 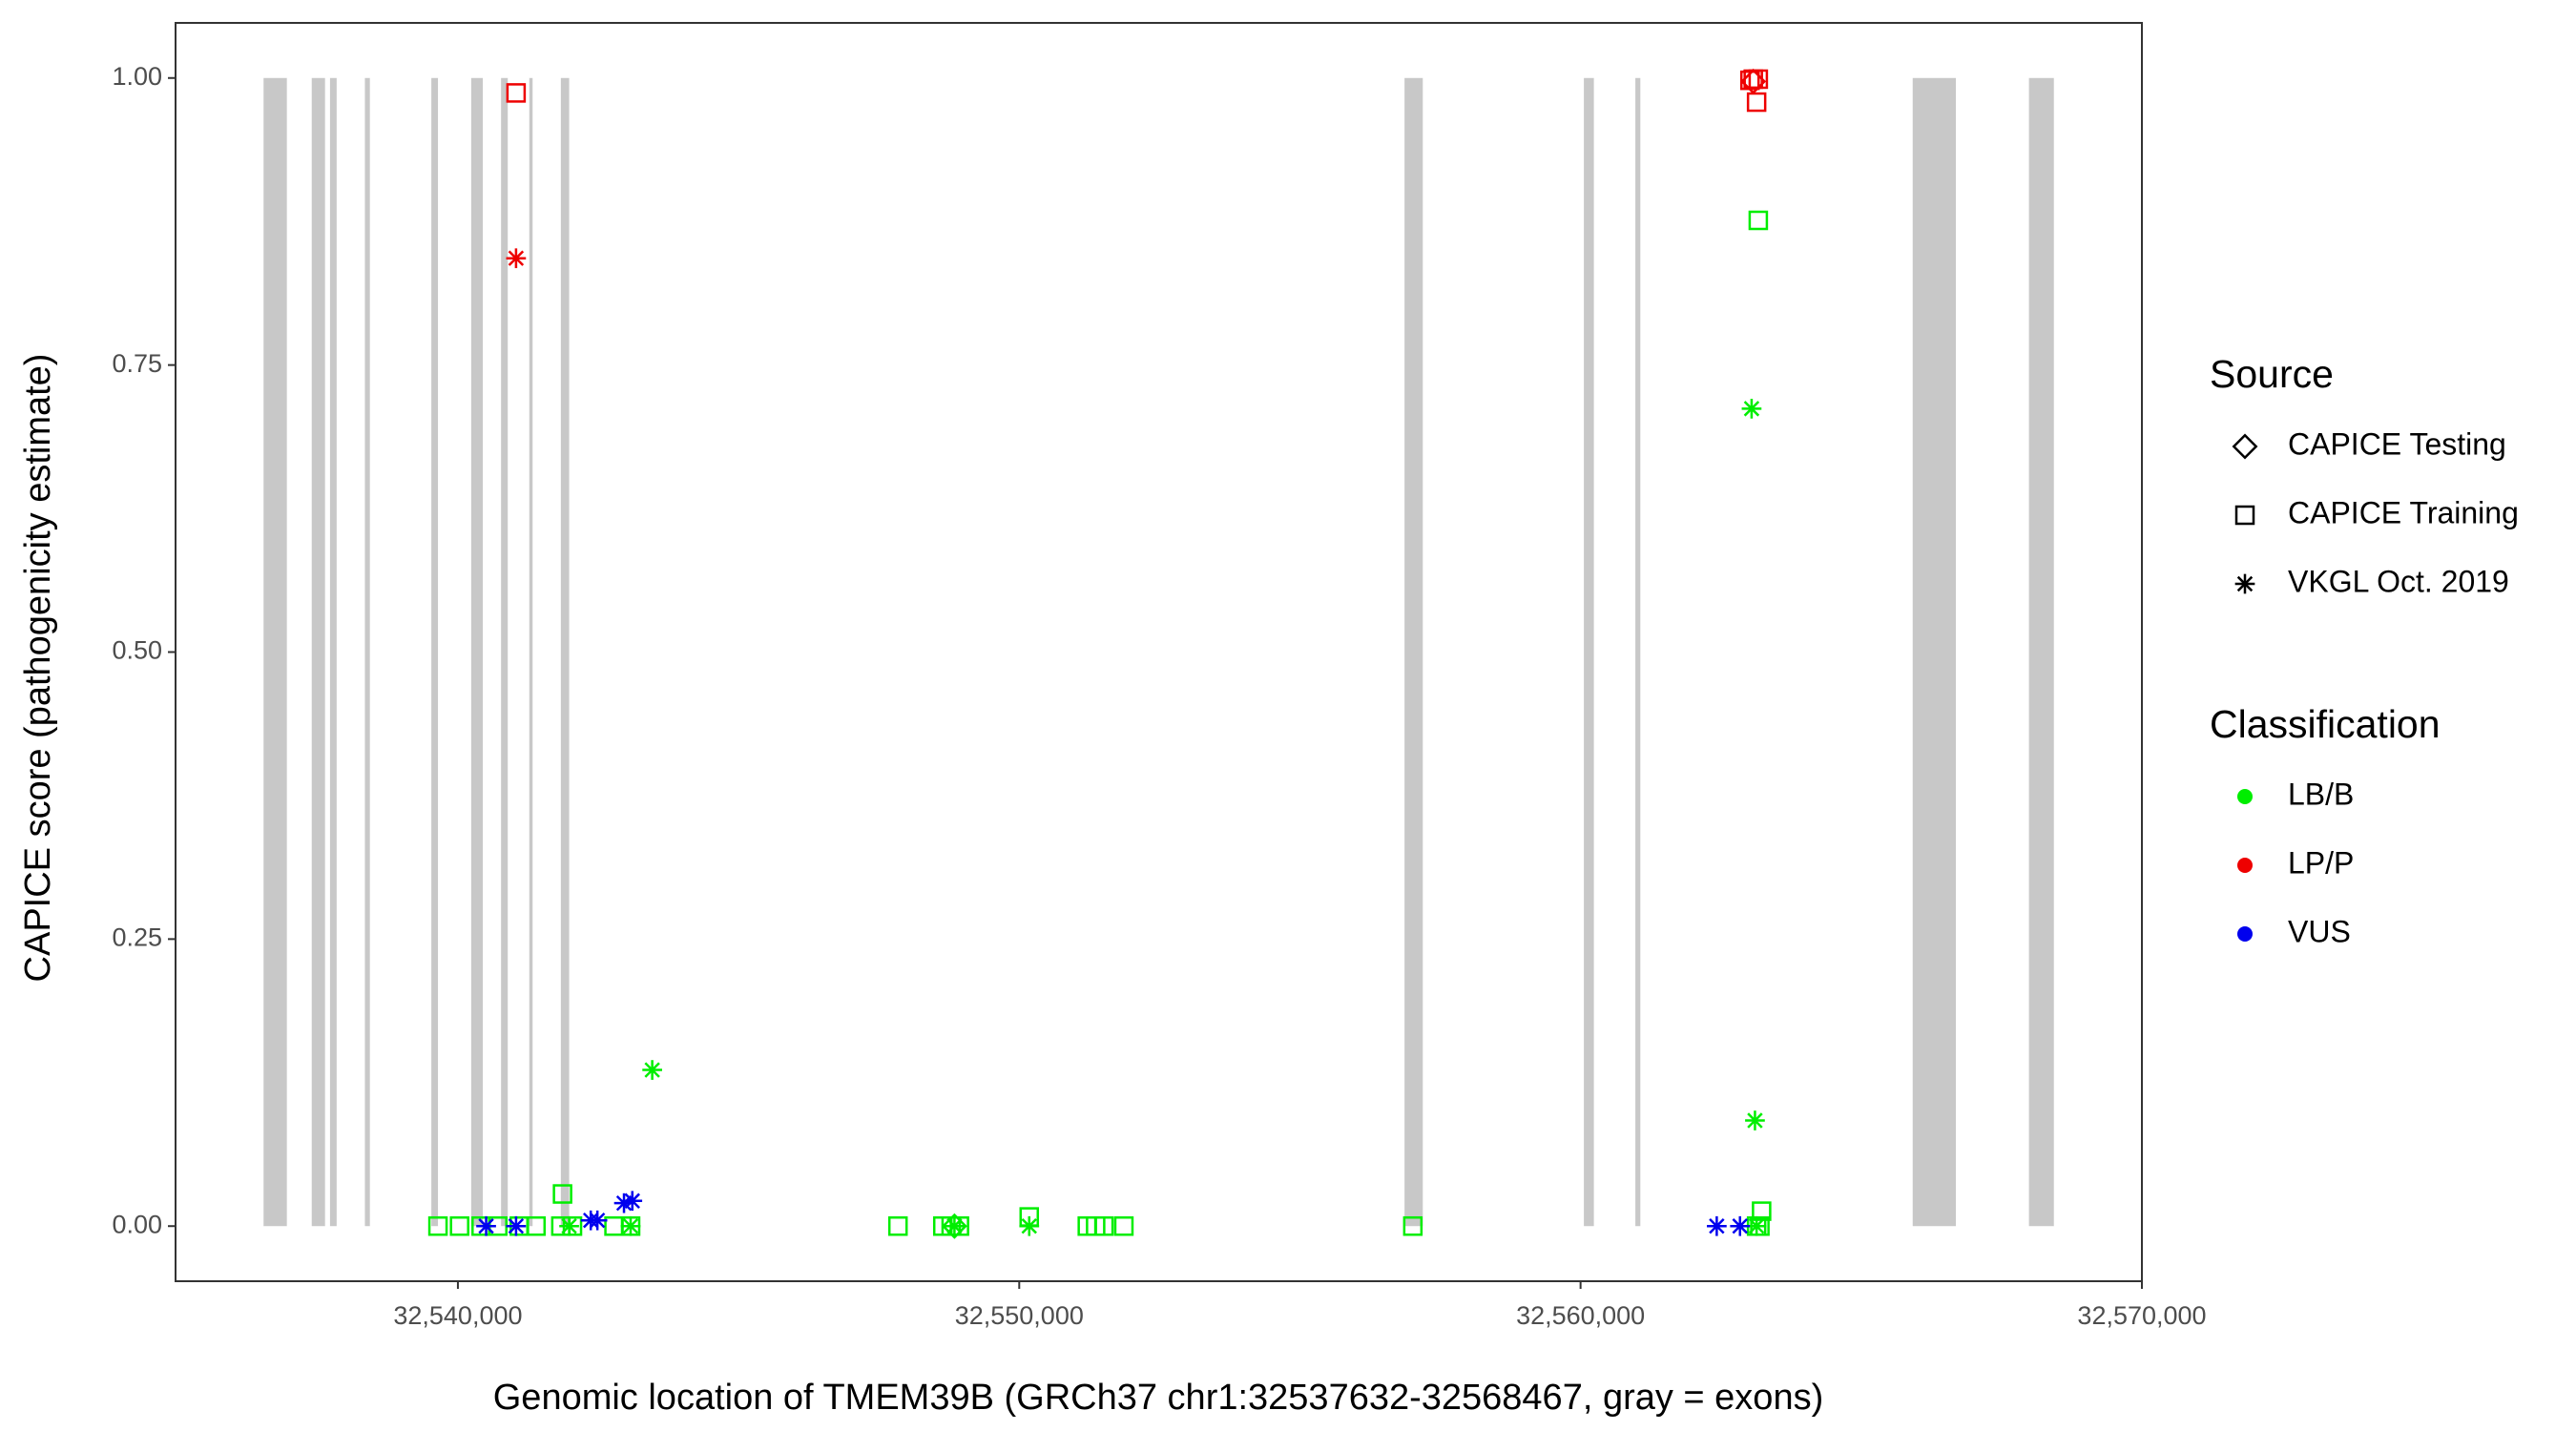 I want to click on y-tick-label: 0.25, so click(x=137, y=937).